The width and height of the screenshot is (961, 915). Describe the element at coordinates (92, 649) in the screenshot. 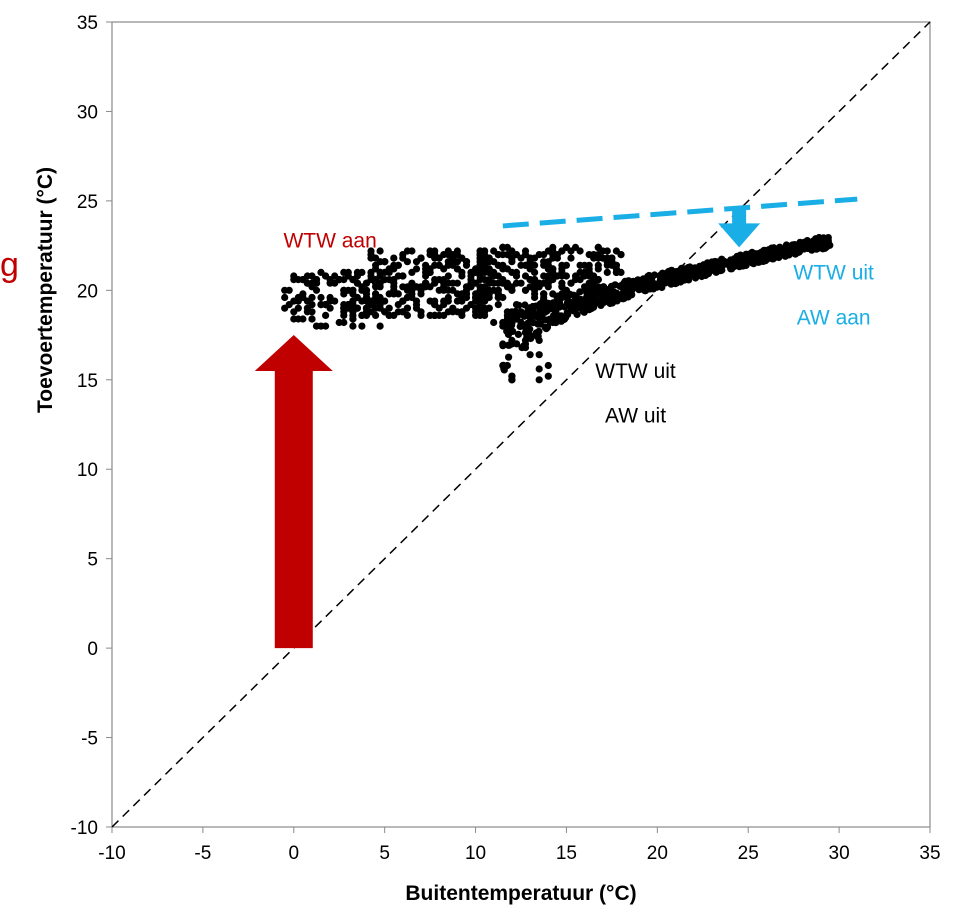

I see `y-tick-label: 0` at that location.